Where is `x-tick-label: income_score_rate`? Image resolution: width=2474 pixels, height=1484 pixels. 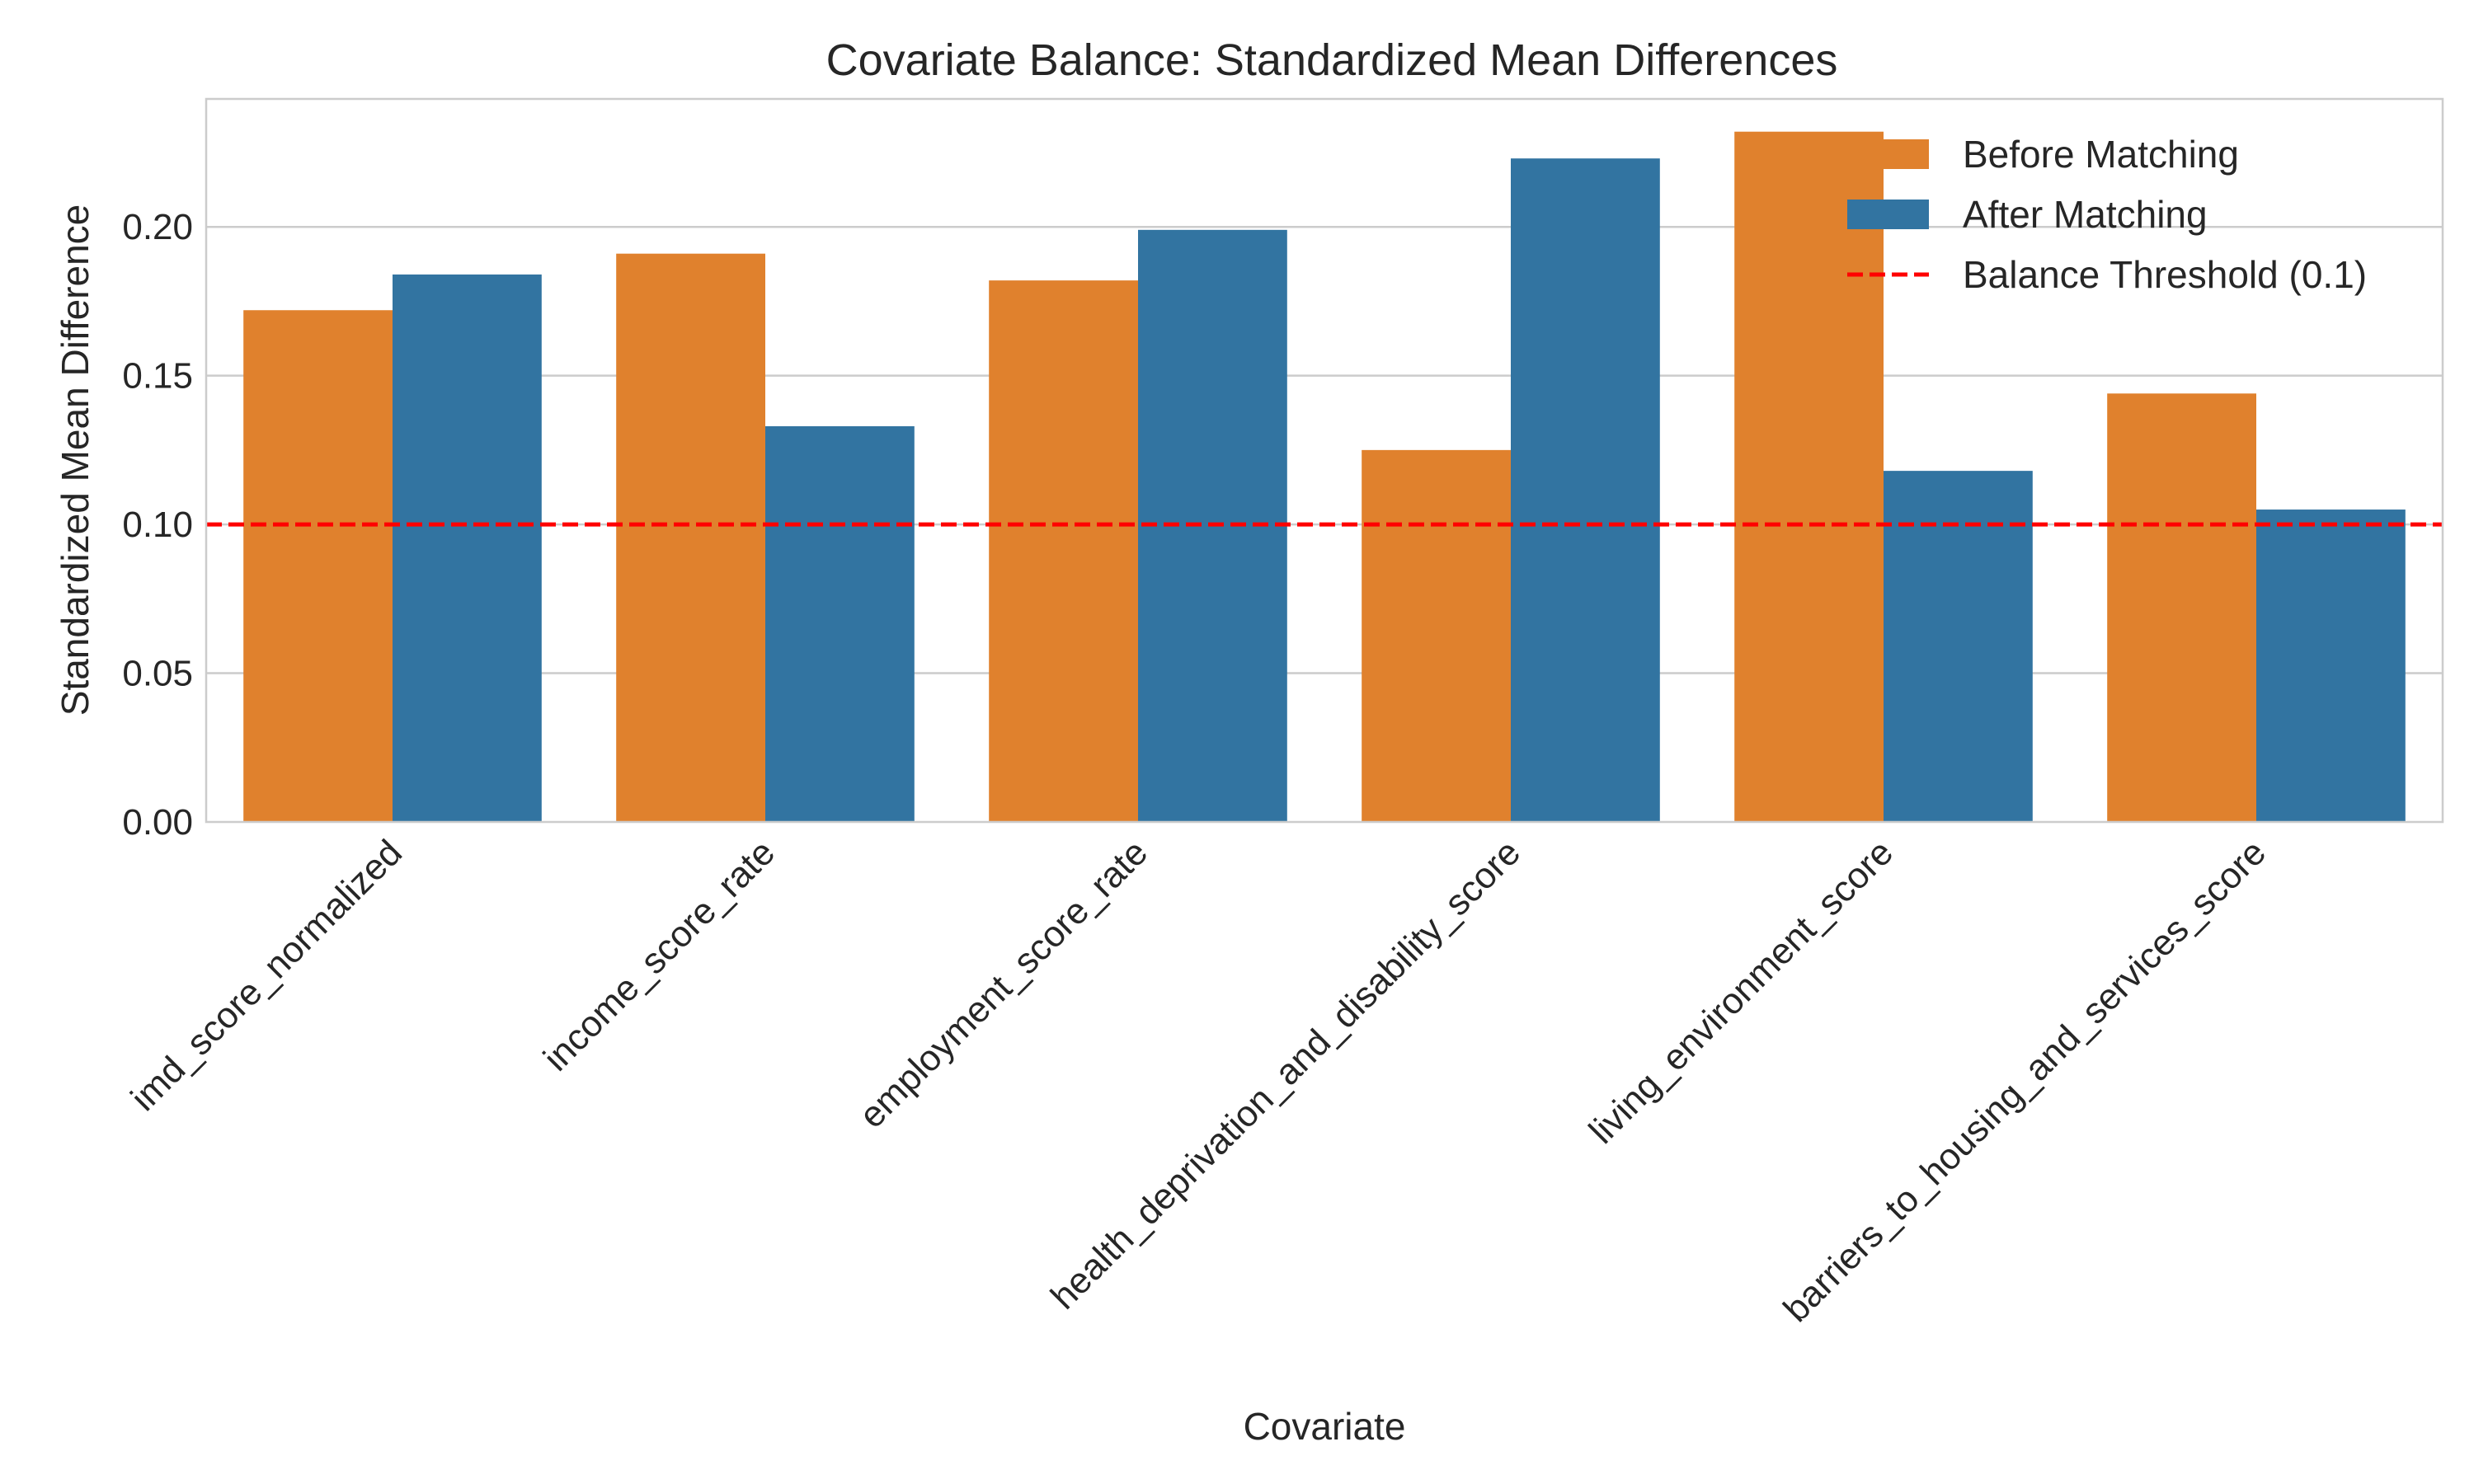
x-tick-label: income_score_rate is located at coordinates (659, 955).